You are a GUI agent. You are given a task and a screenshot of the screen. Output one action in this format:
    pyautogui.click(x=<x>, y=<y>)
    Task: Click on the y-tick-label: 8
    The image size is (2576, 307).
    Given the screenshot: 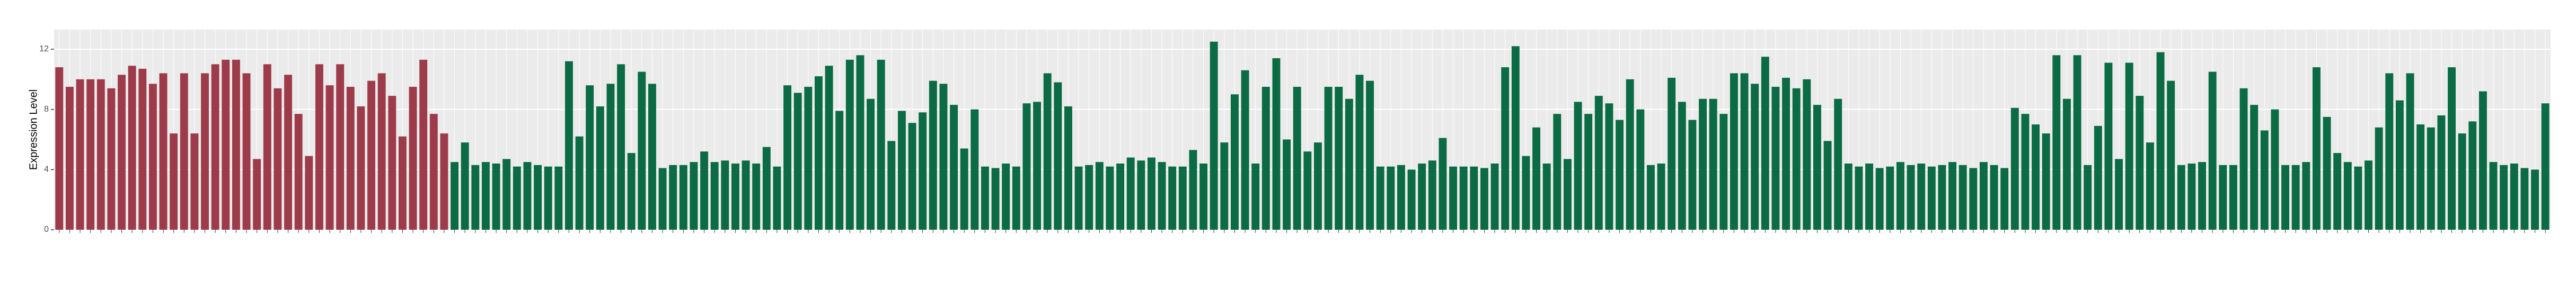 What is the action you would take?
    pyautogui.click(x=46, y=109)
    